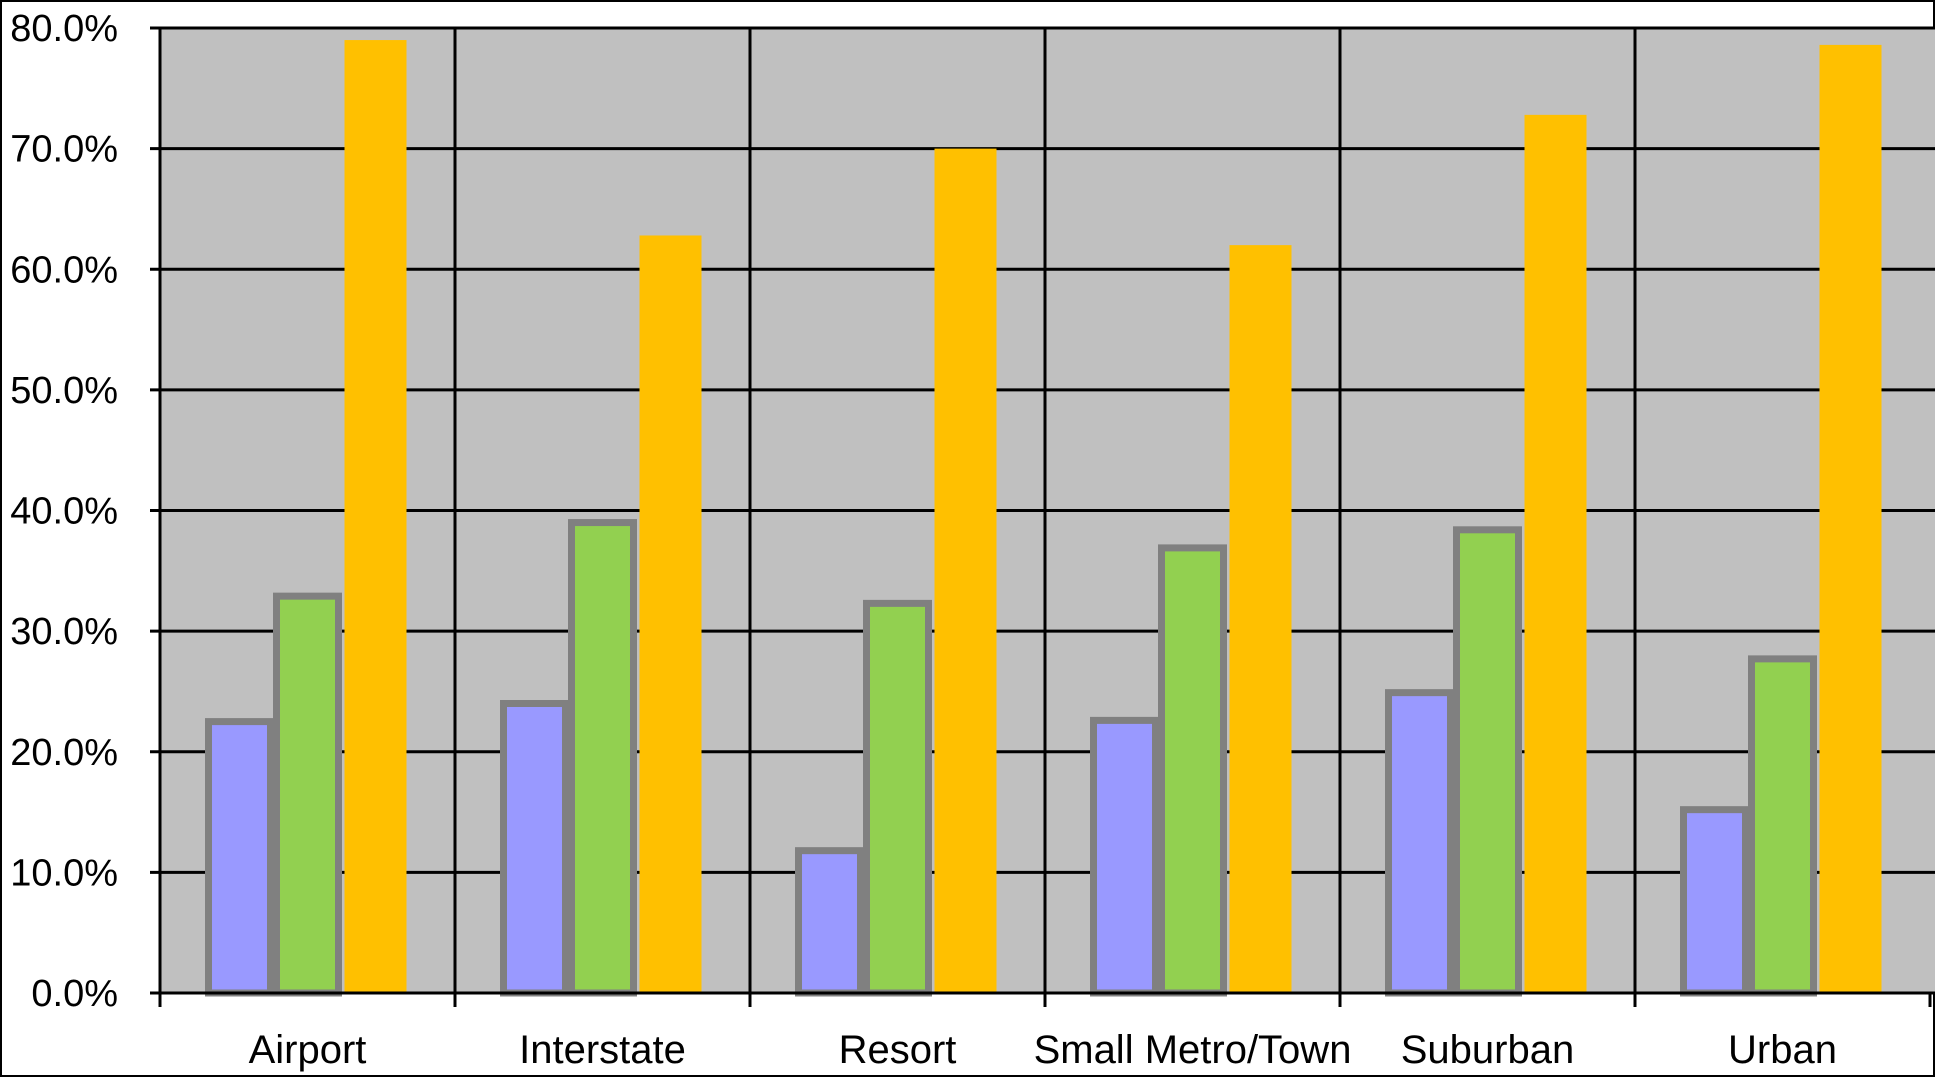  Describe the element at coordinates (1124, 856) in the screenshot. I see `bar-1-small-metro-town` at that location.